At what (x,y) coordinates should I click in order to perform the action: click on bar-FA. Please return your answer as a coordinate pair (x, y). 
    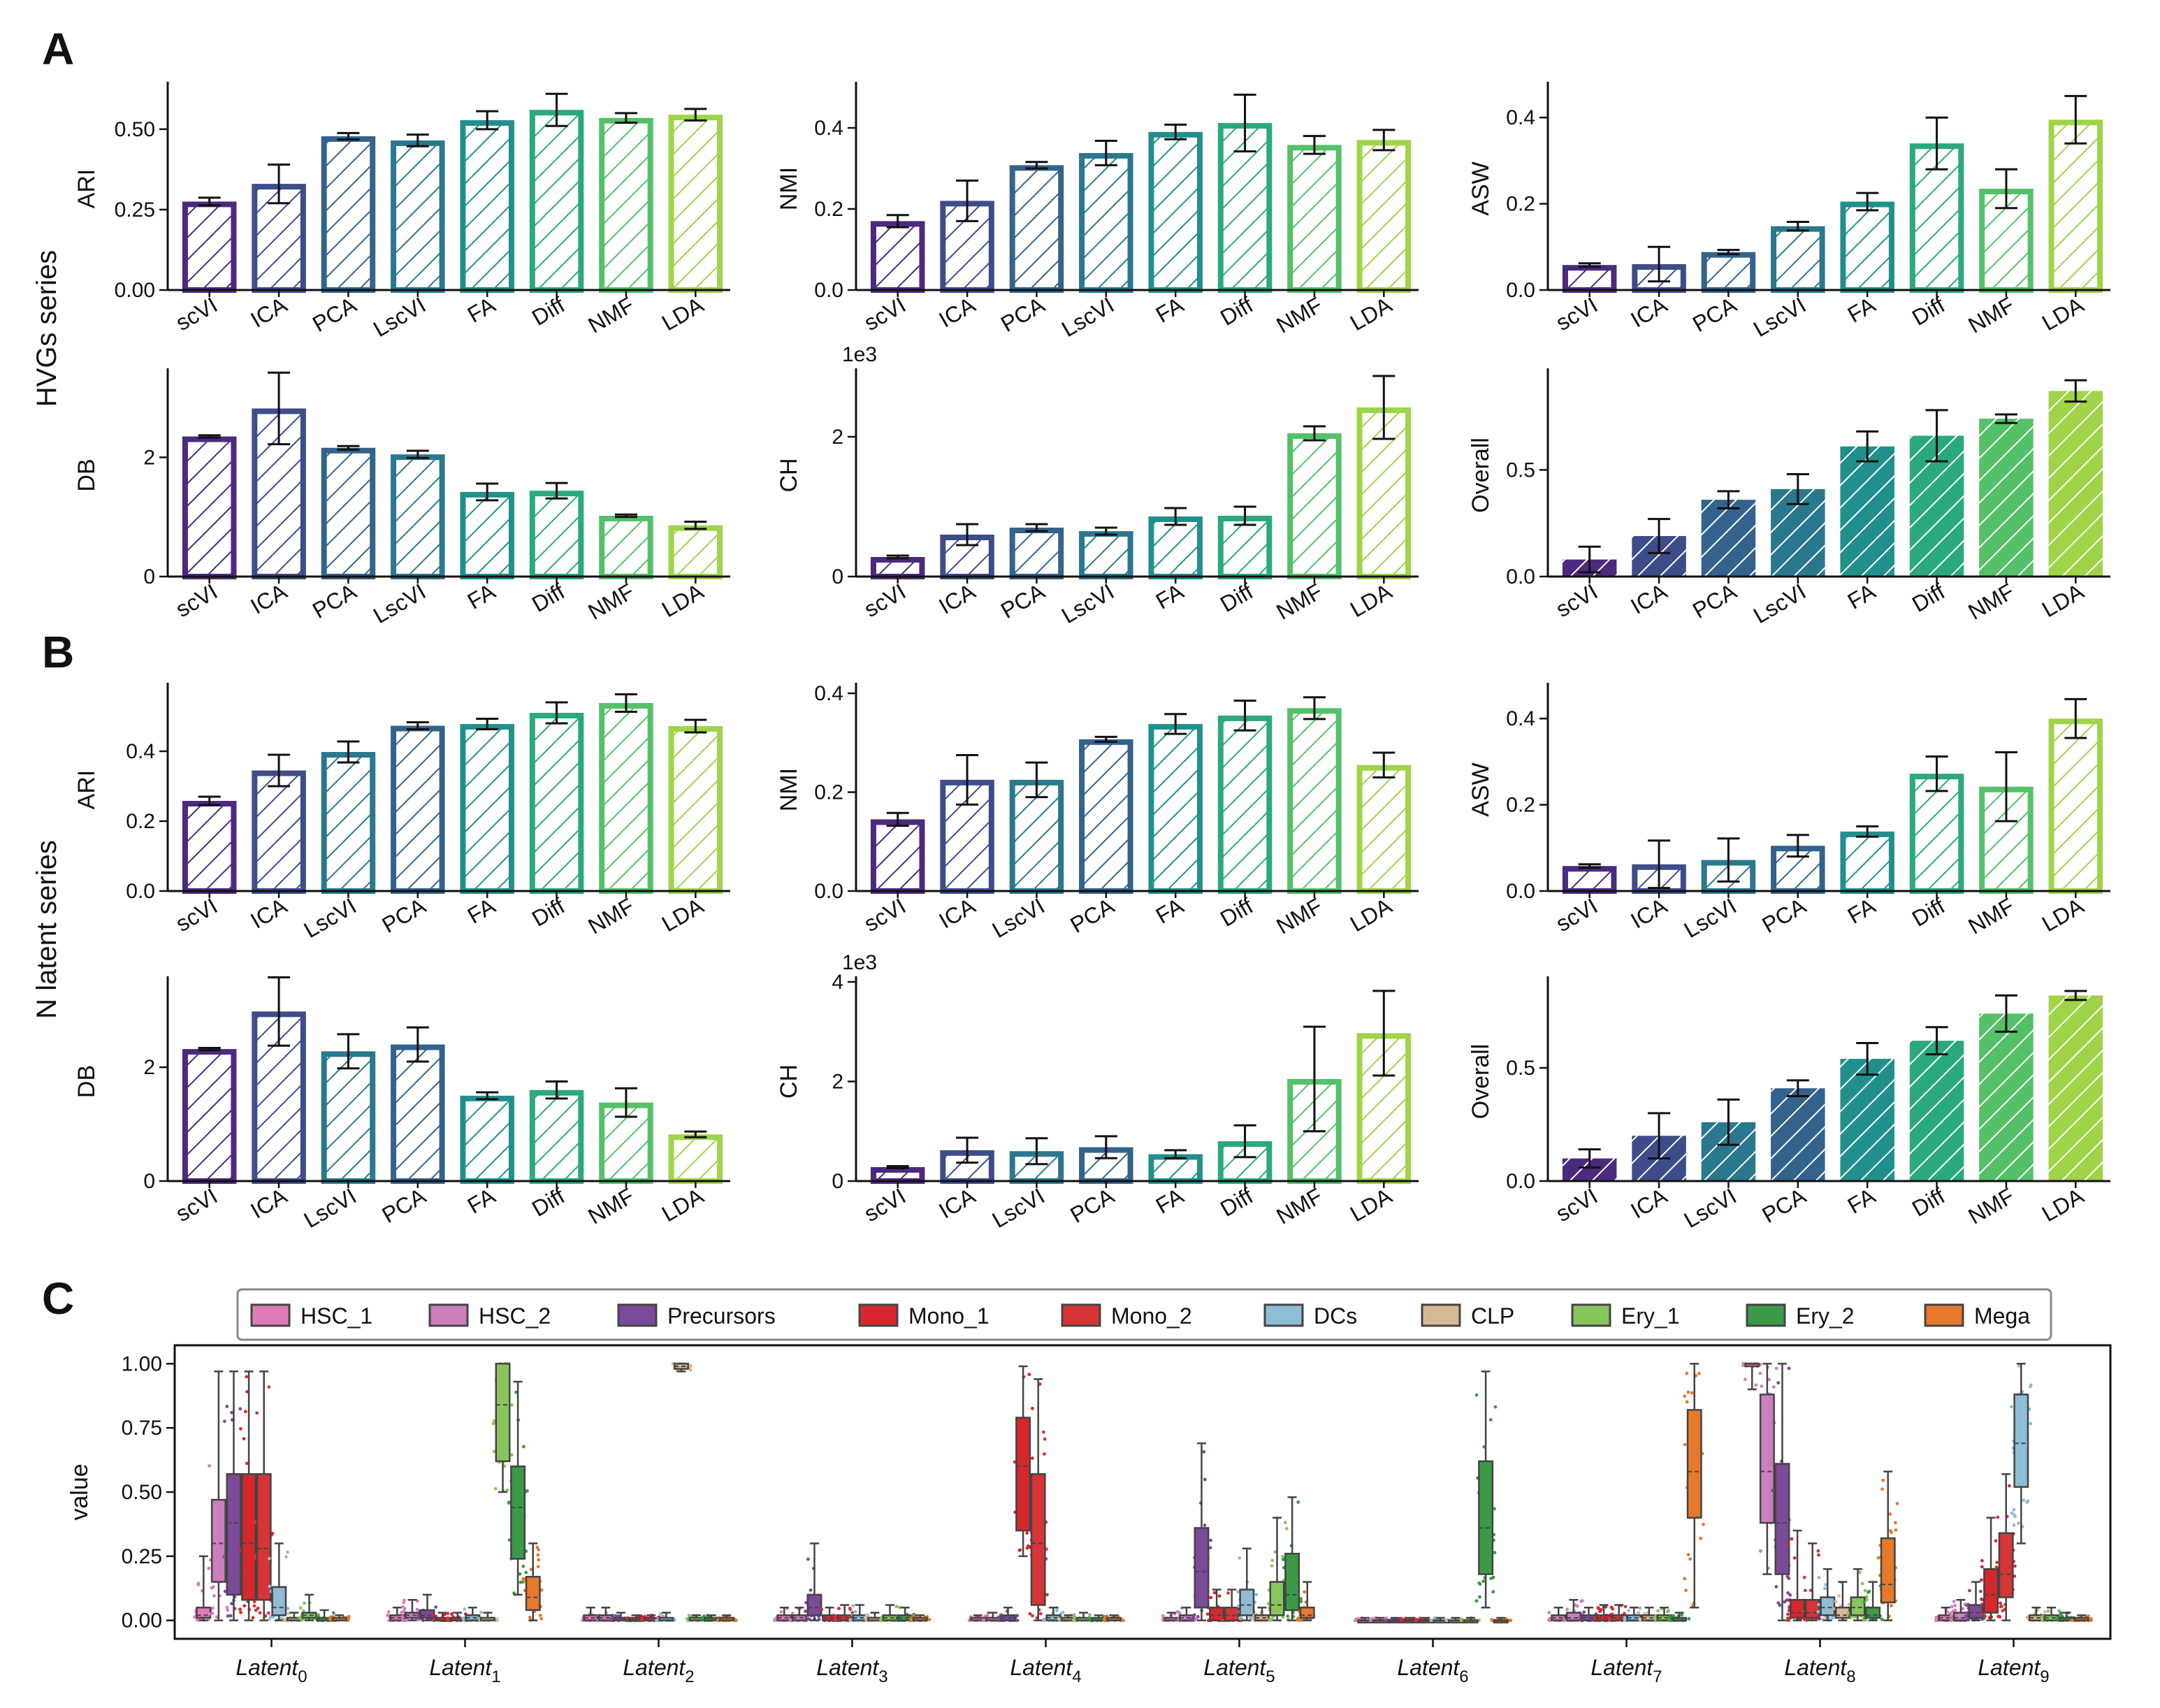
    Looking at the image, I should click on (487, 809).